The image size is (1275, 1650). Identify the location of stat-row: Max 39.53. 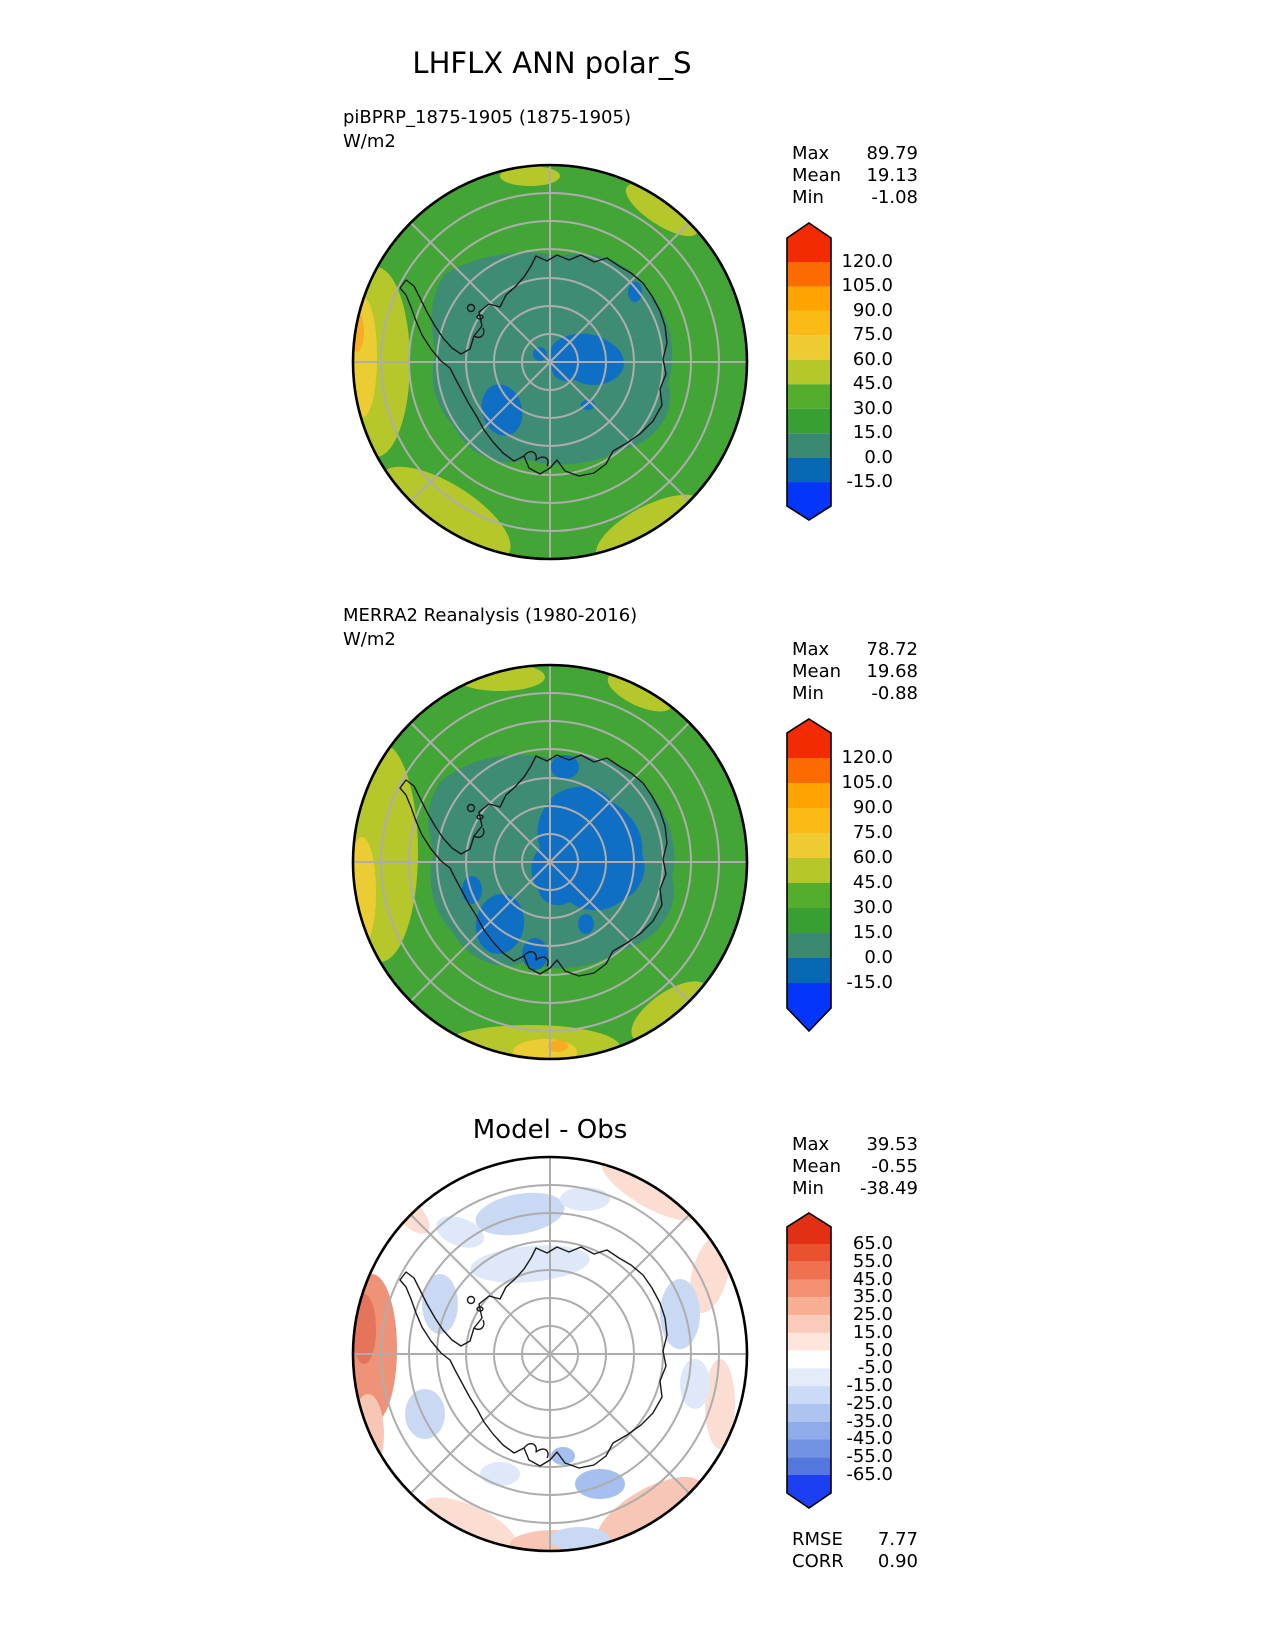
(855, 1145).